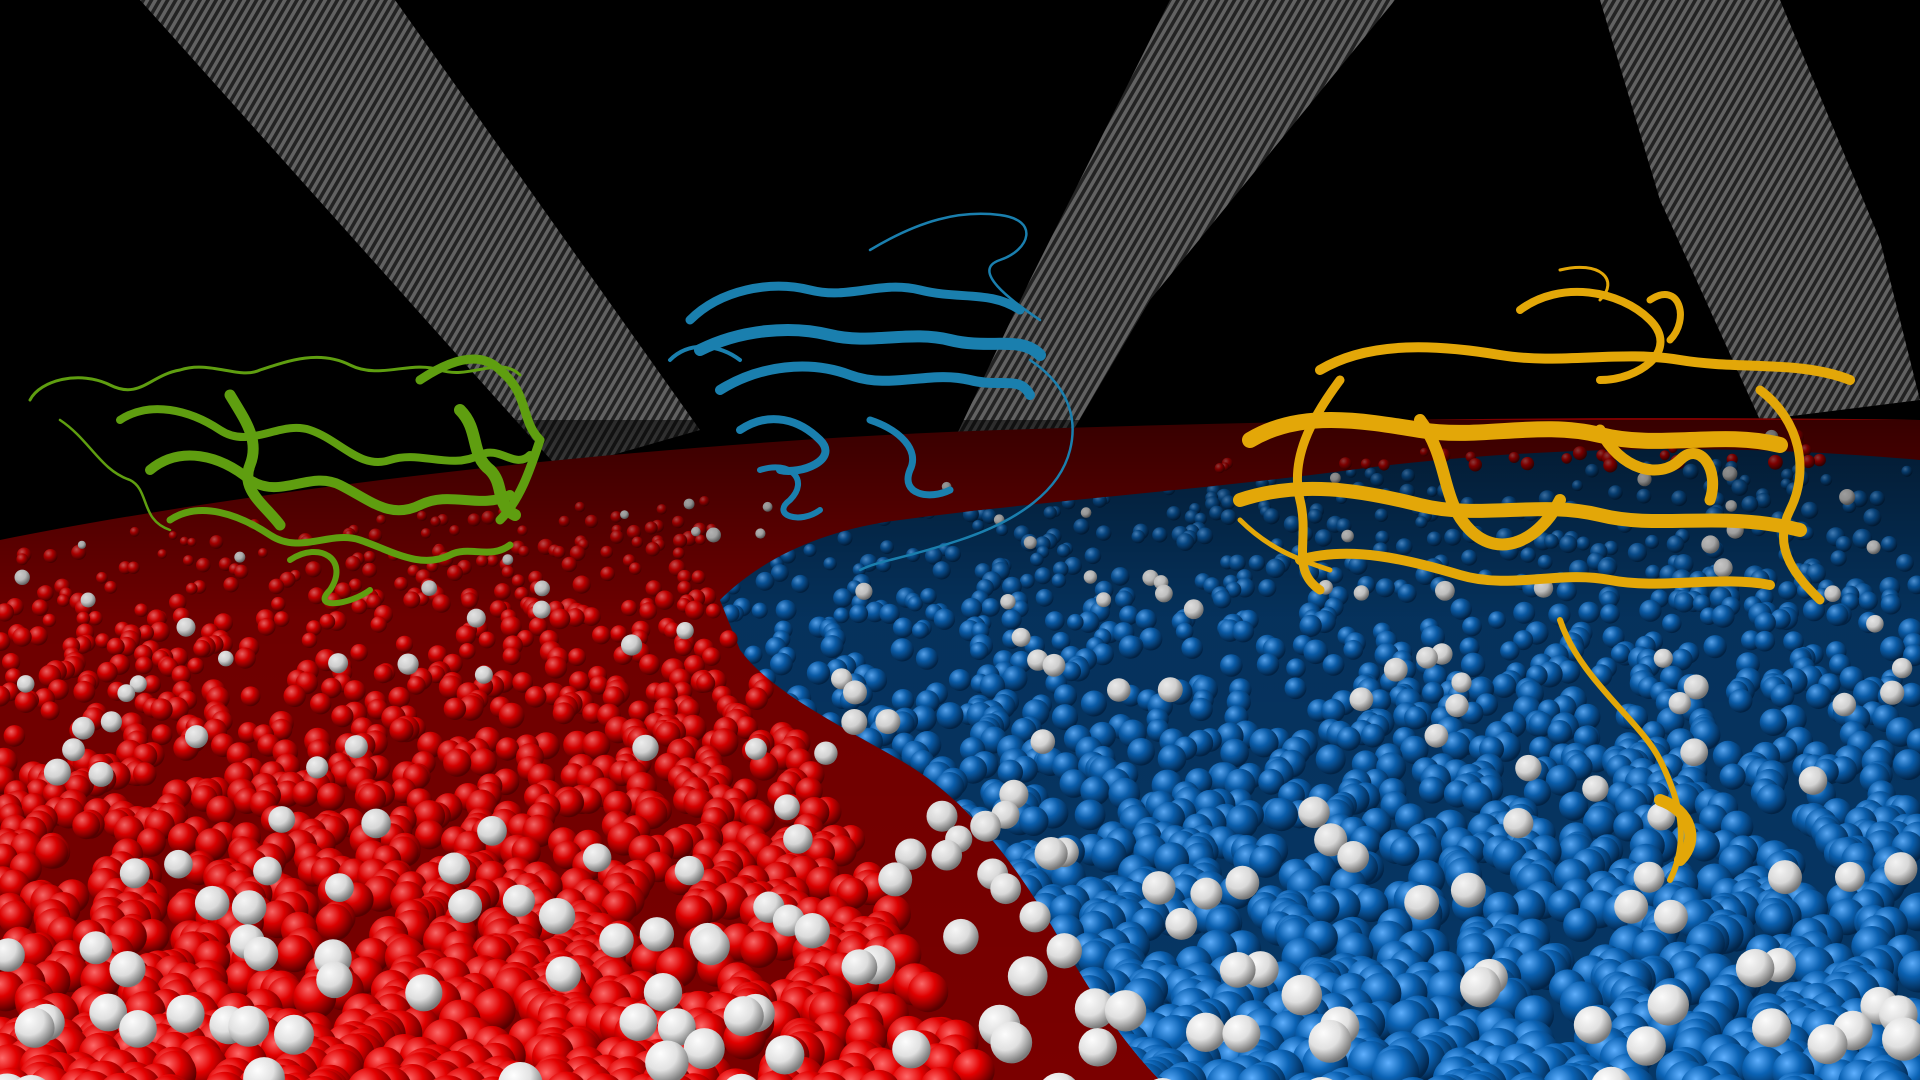  I want to click on green-protein, so click(286, 480).